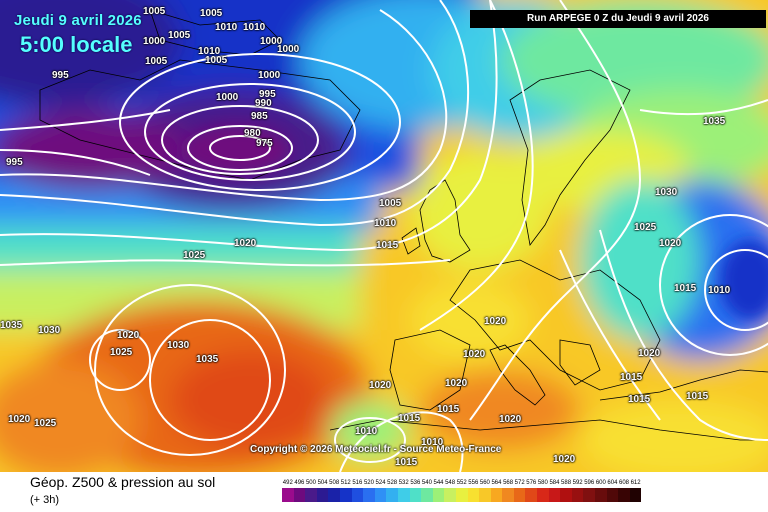  I want to click on scale-item: 528, so click(392, 494).